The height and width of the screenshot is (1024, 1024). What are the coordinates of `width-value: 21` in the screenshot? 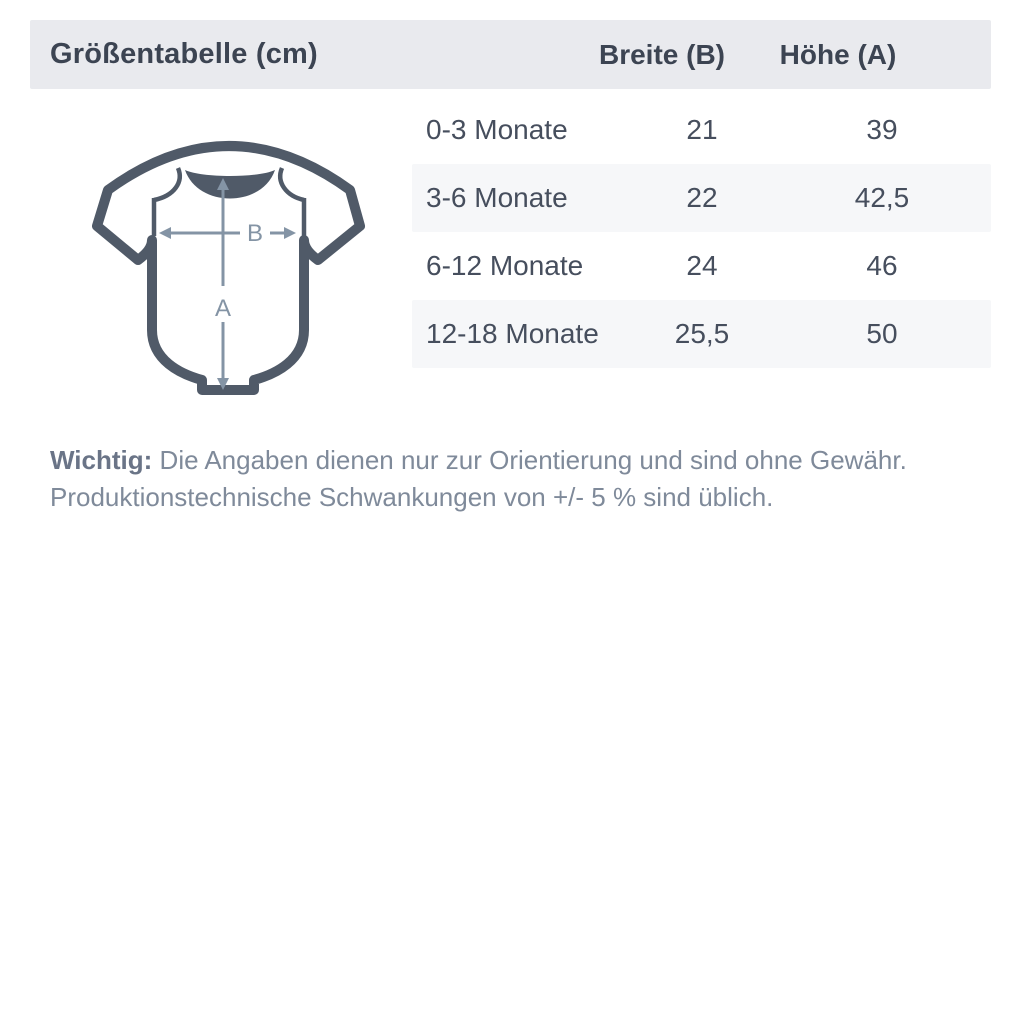 It's located at (702, 129).